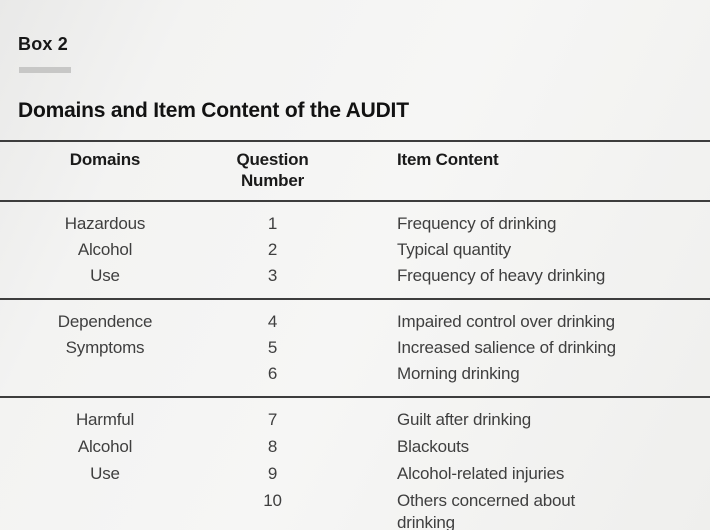 Image resolution: width=710 pixels, height=530 pixels. What do you see at coordinates (213, 110) in the screenshot?
I see `page-title: Domains and Item Content of the AUDIT` at bounding box center [213, 110].